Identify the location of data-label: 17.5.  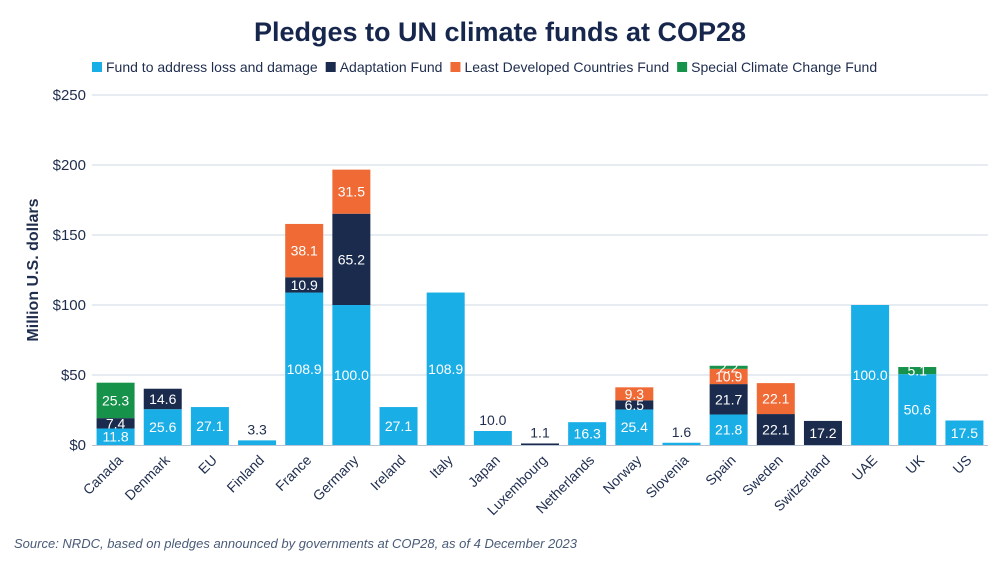
(964, 433).